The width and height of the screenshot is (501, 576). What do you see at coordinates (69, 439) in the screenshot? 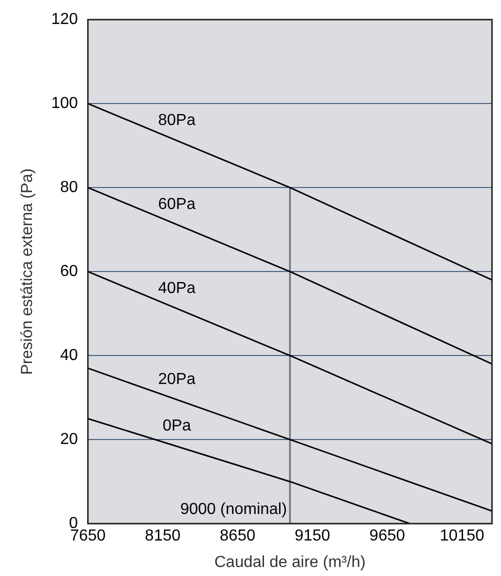
I see `y-tick-label: 20` at bounding box center [69, 439].